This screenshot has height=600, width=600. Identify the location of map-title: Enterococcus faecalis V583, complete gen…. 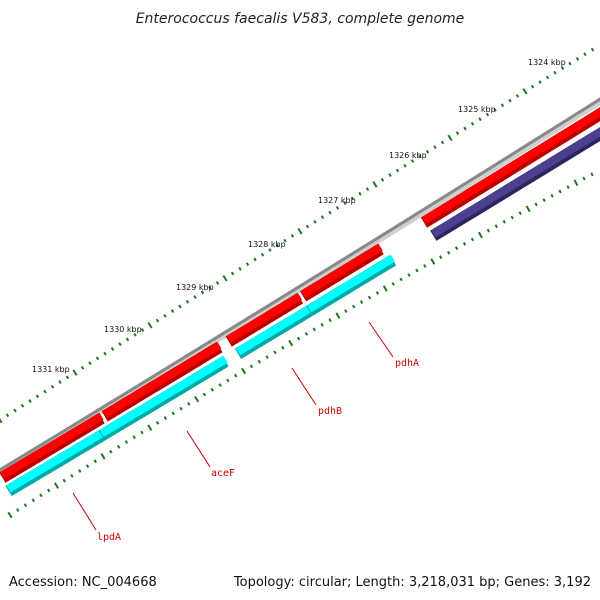
(300, 19).